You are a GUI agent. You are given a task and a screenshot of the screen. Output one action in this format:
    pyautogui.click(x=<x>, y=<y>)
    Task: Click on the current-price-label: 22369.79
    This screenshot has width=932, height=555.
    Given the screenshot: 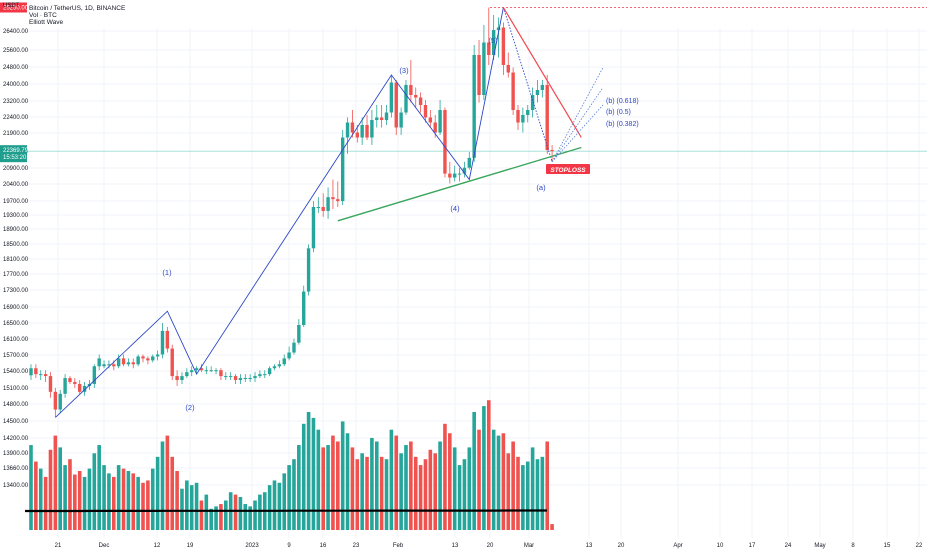 What is the action you would take?
    pyautogui.click(x=16, y=151)
    